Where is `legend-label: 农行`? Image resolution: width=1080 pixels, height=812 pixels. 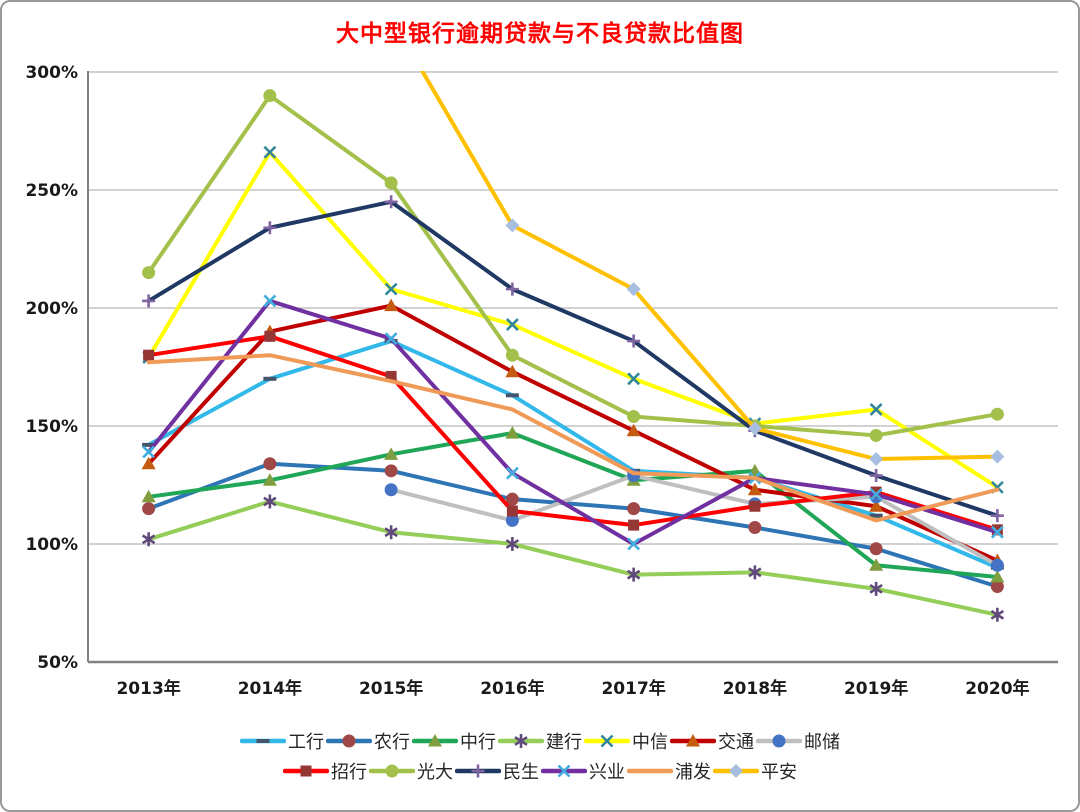 legend-label: 农行 is located at coordinates (392, 742).